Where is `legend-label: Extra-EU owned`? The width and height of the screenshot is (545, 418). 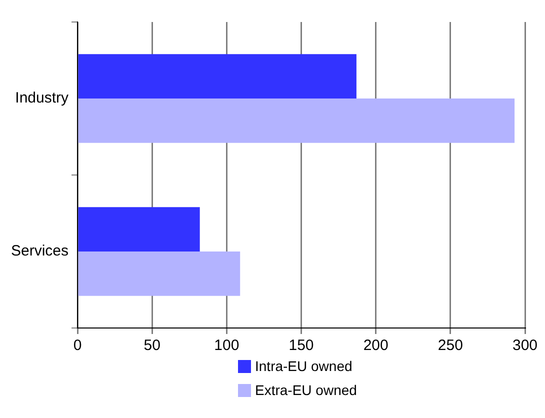 legend-label: Extra-EU owned is located at coordinates (306, 390).